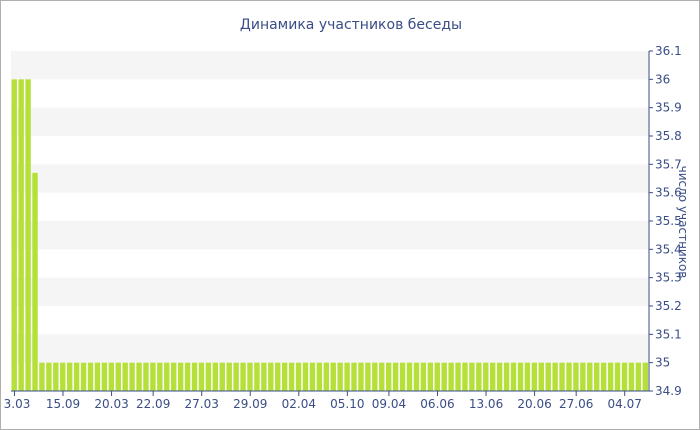 Image resolution: width=700 pixels, height=430 pixels. I want to click on y-tick-label: 35.3, so click(668, 278).